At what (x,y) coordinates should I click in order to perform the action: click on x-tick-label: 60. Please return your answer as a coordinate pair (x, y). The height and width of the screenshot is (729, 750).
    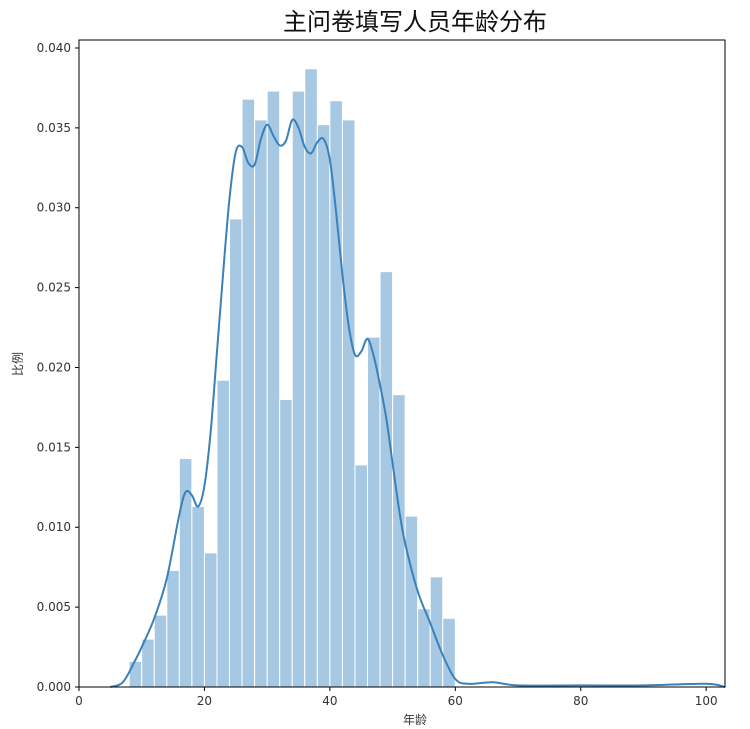
    Looking at the image, I should click on (455, 701).